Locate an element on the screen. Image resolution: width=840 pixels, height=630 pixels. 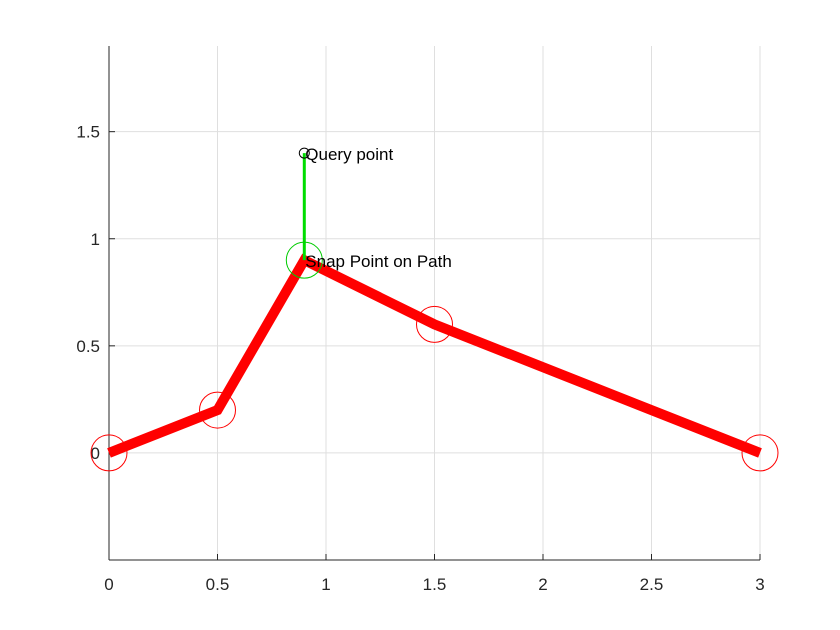
annotations-layer: Query point Snap Point on Path is located at coordinates (378, 208).